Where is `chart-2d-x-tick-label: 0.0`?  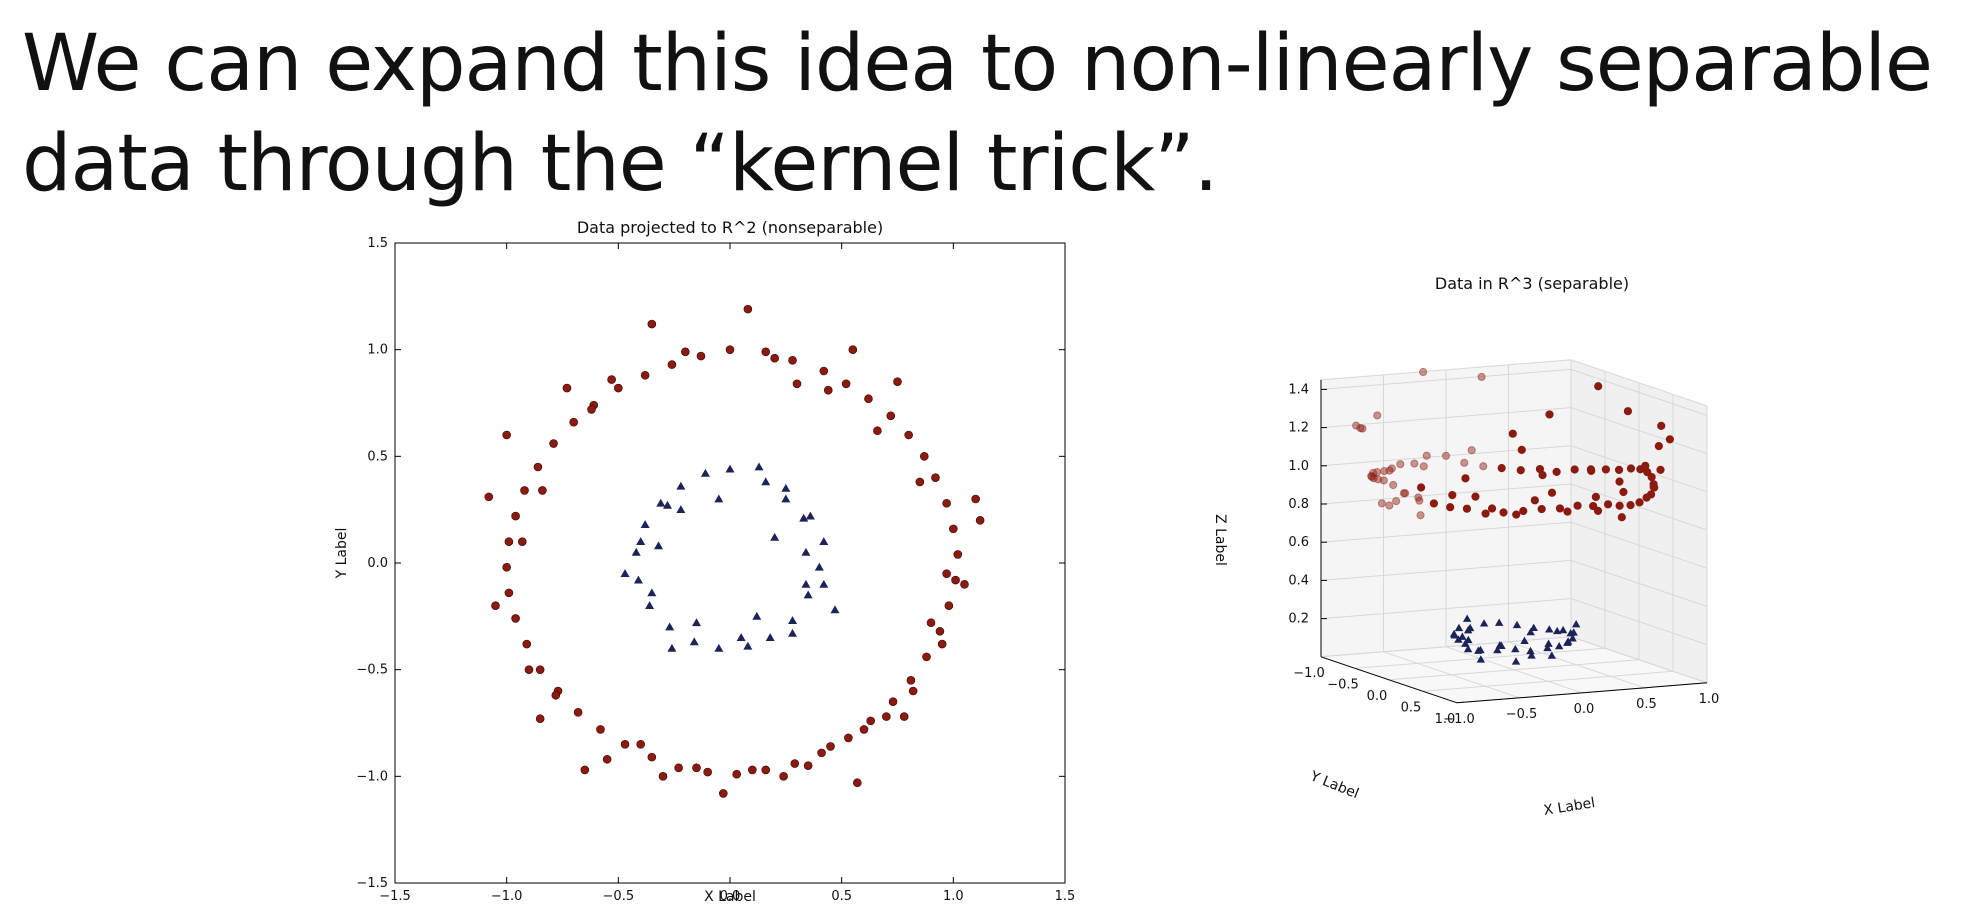 chart-2d-x-tick-label: 0.0 is located at coordinates (730, 896).